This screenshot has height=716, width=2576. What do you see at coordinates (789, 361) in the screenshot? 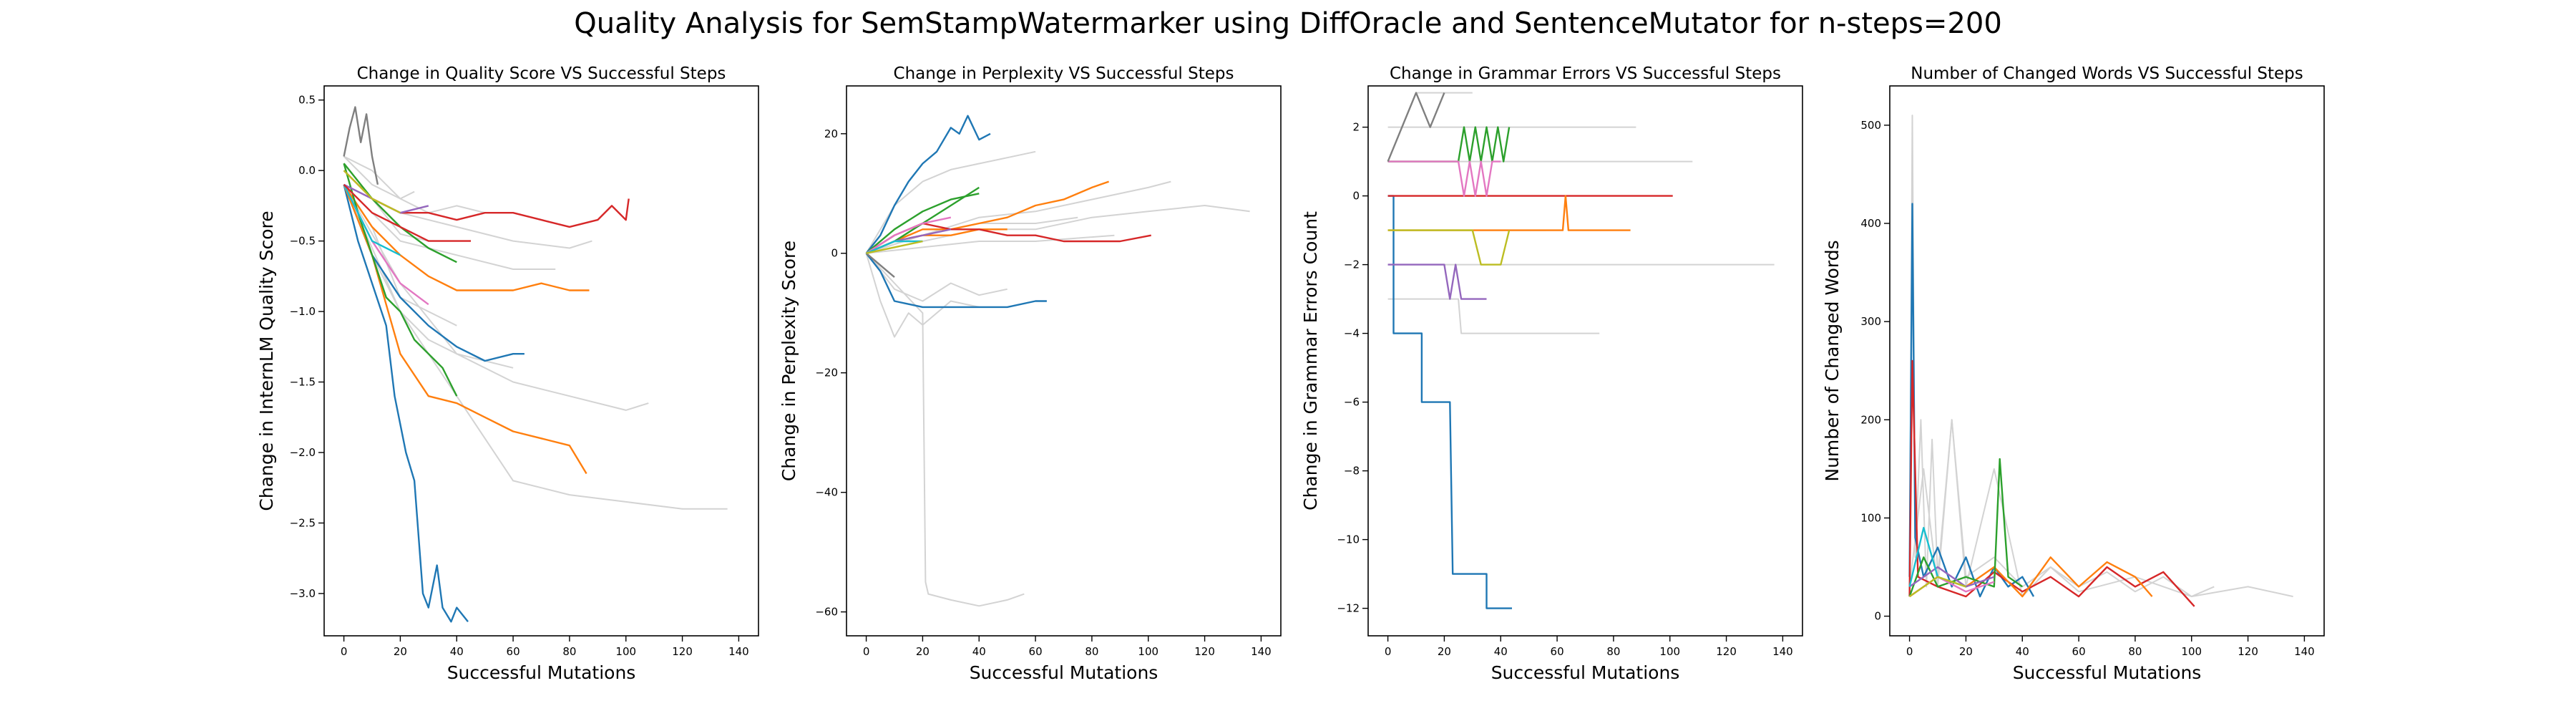
I see `y-axis-label: Change in Perplexity Score` at bounding box center [789, 361].